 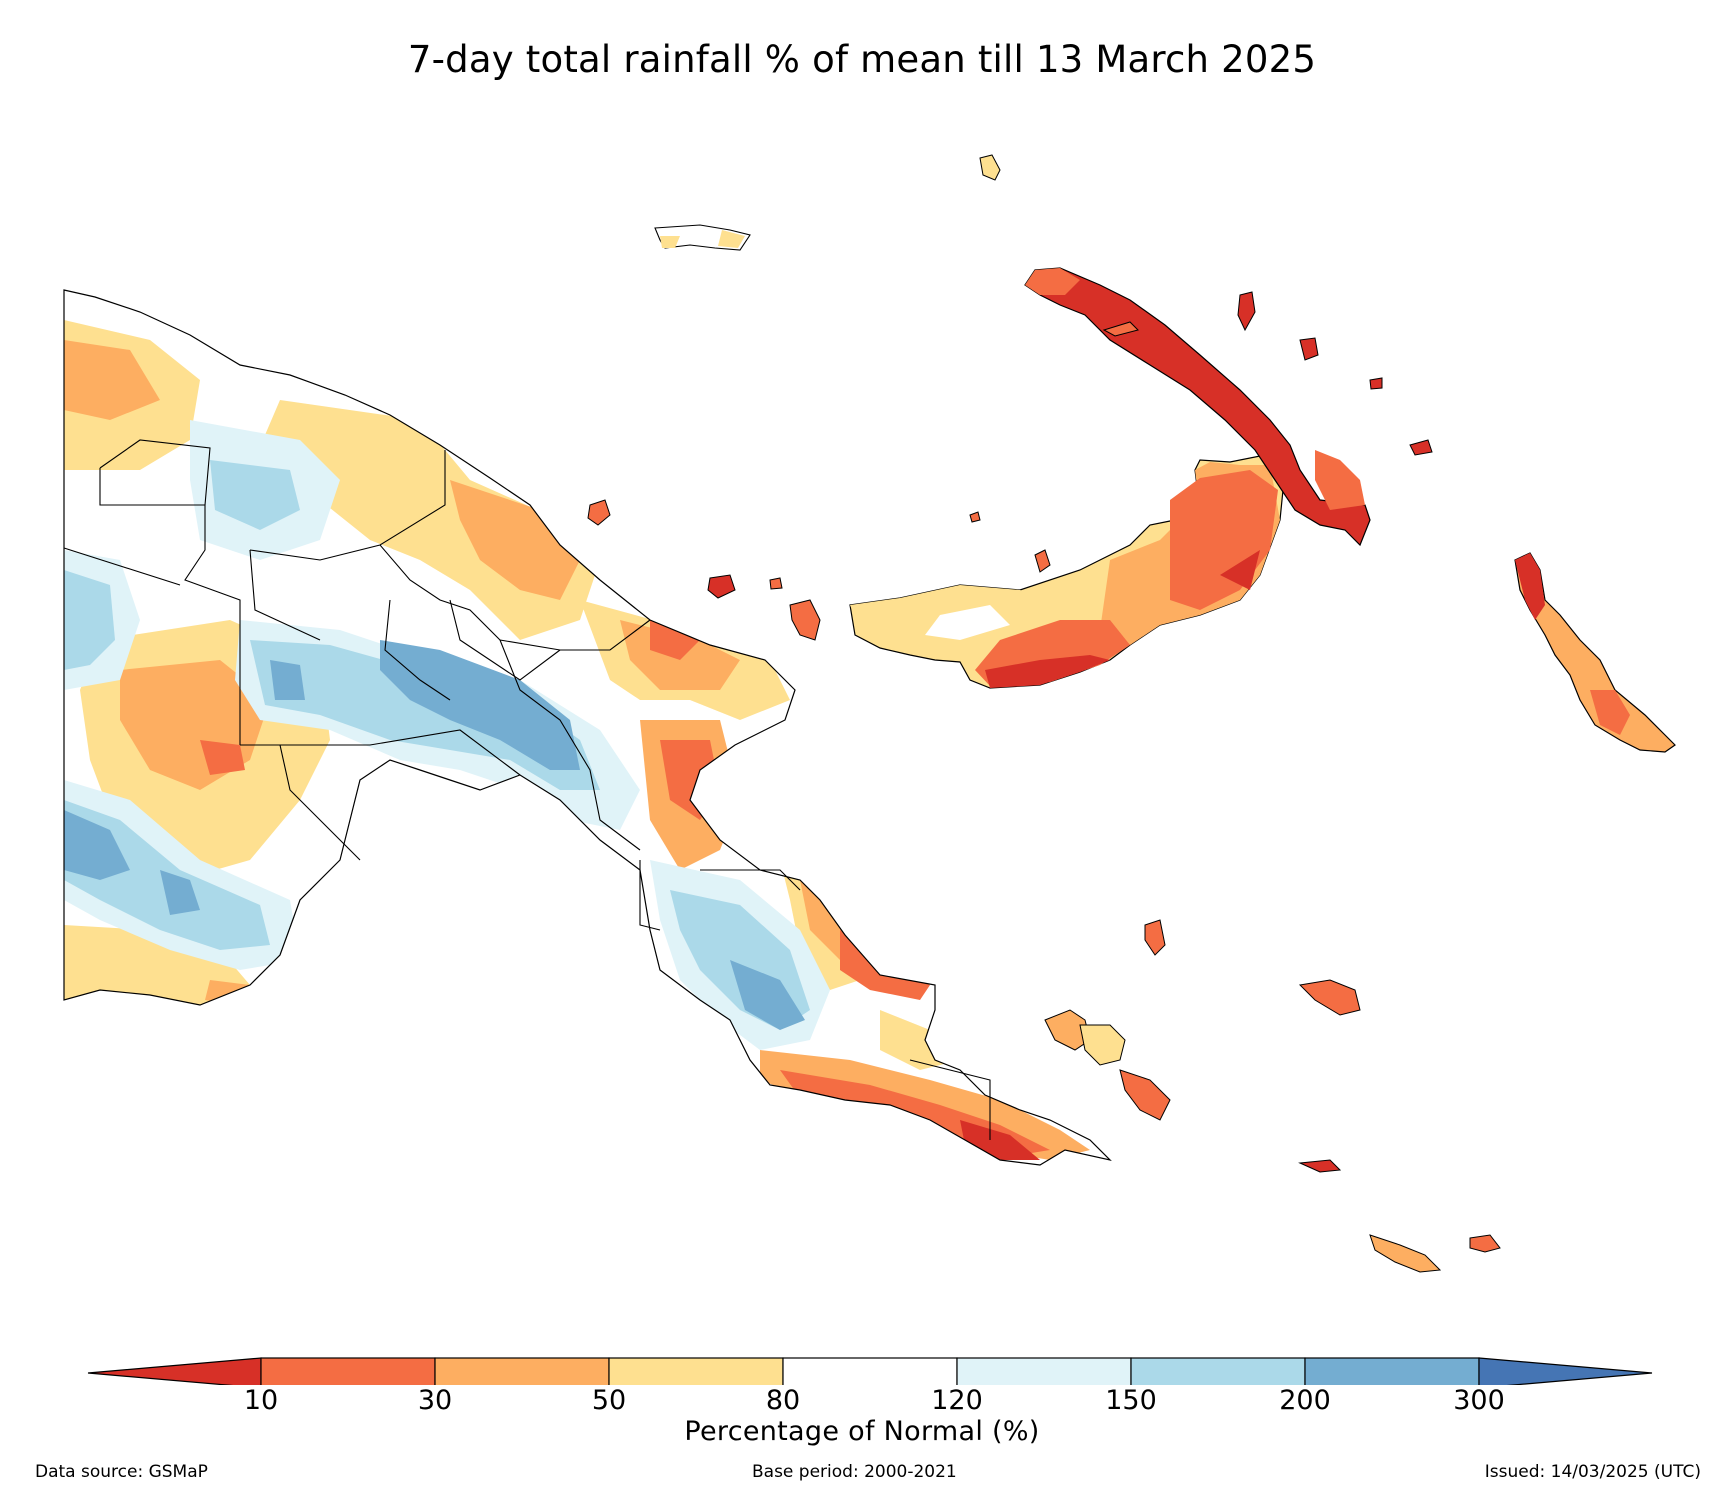 I want to click on colorbar, so click(x=870, y=1371).